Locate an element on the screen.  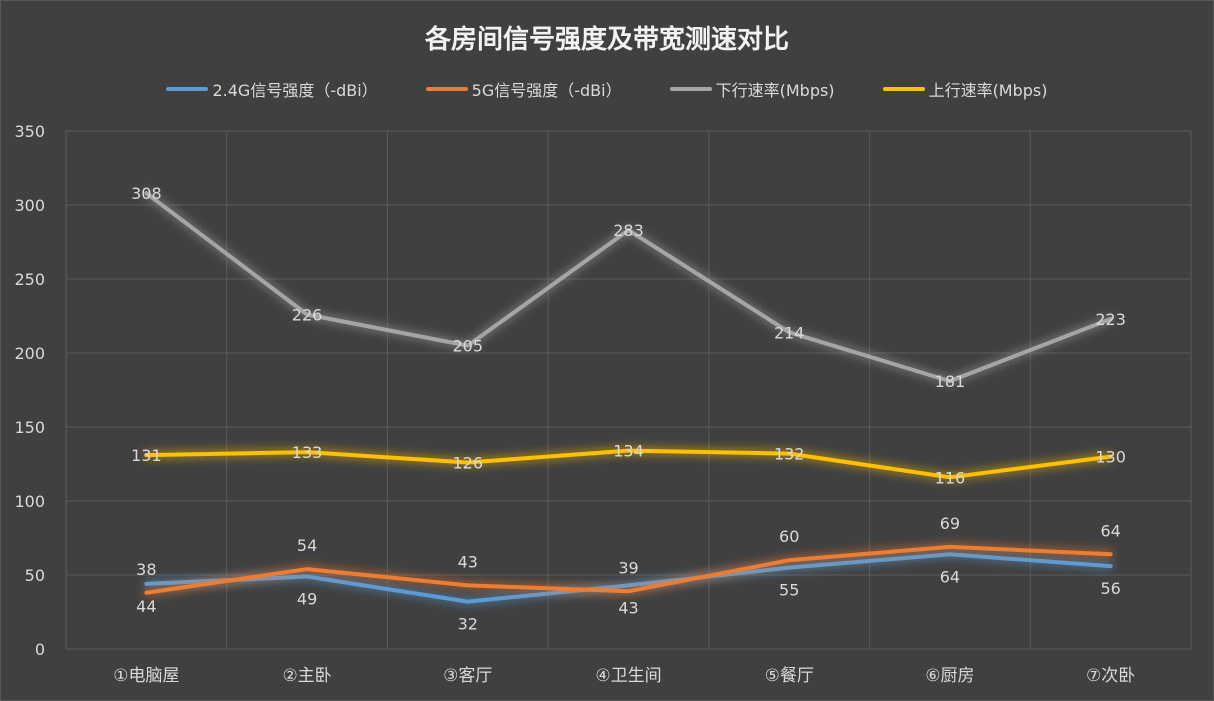
y-tick-label: 300 is located at coordinates (29, 205).